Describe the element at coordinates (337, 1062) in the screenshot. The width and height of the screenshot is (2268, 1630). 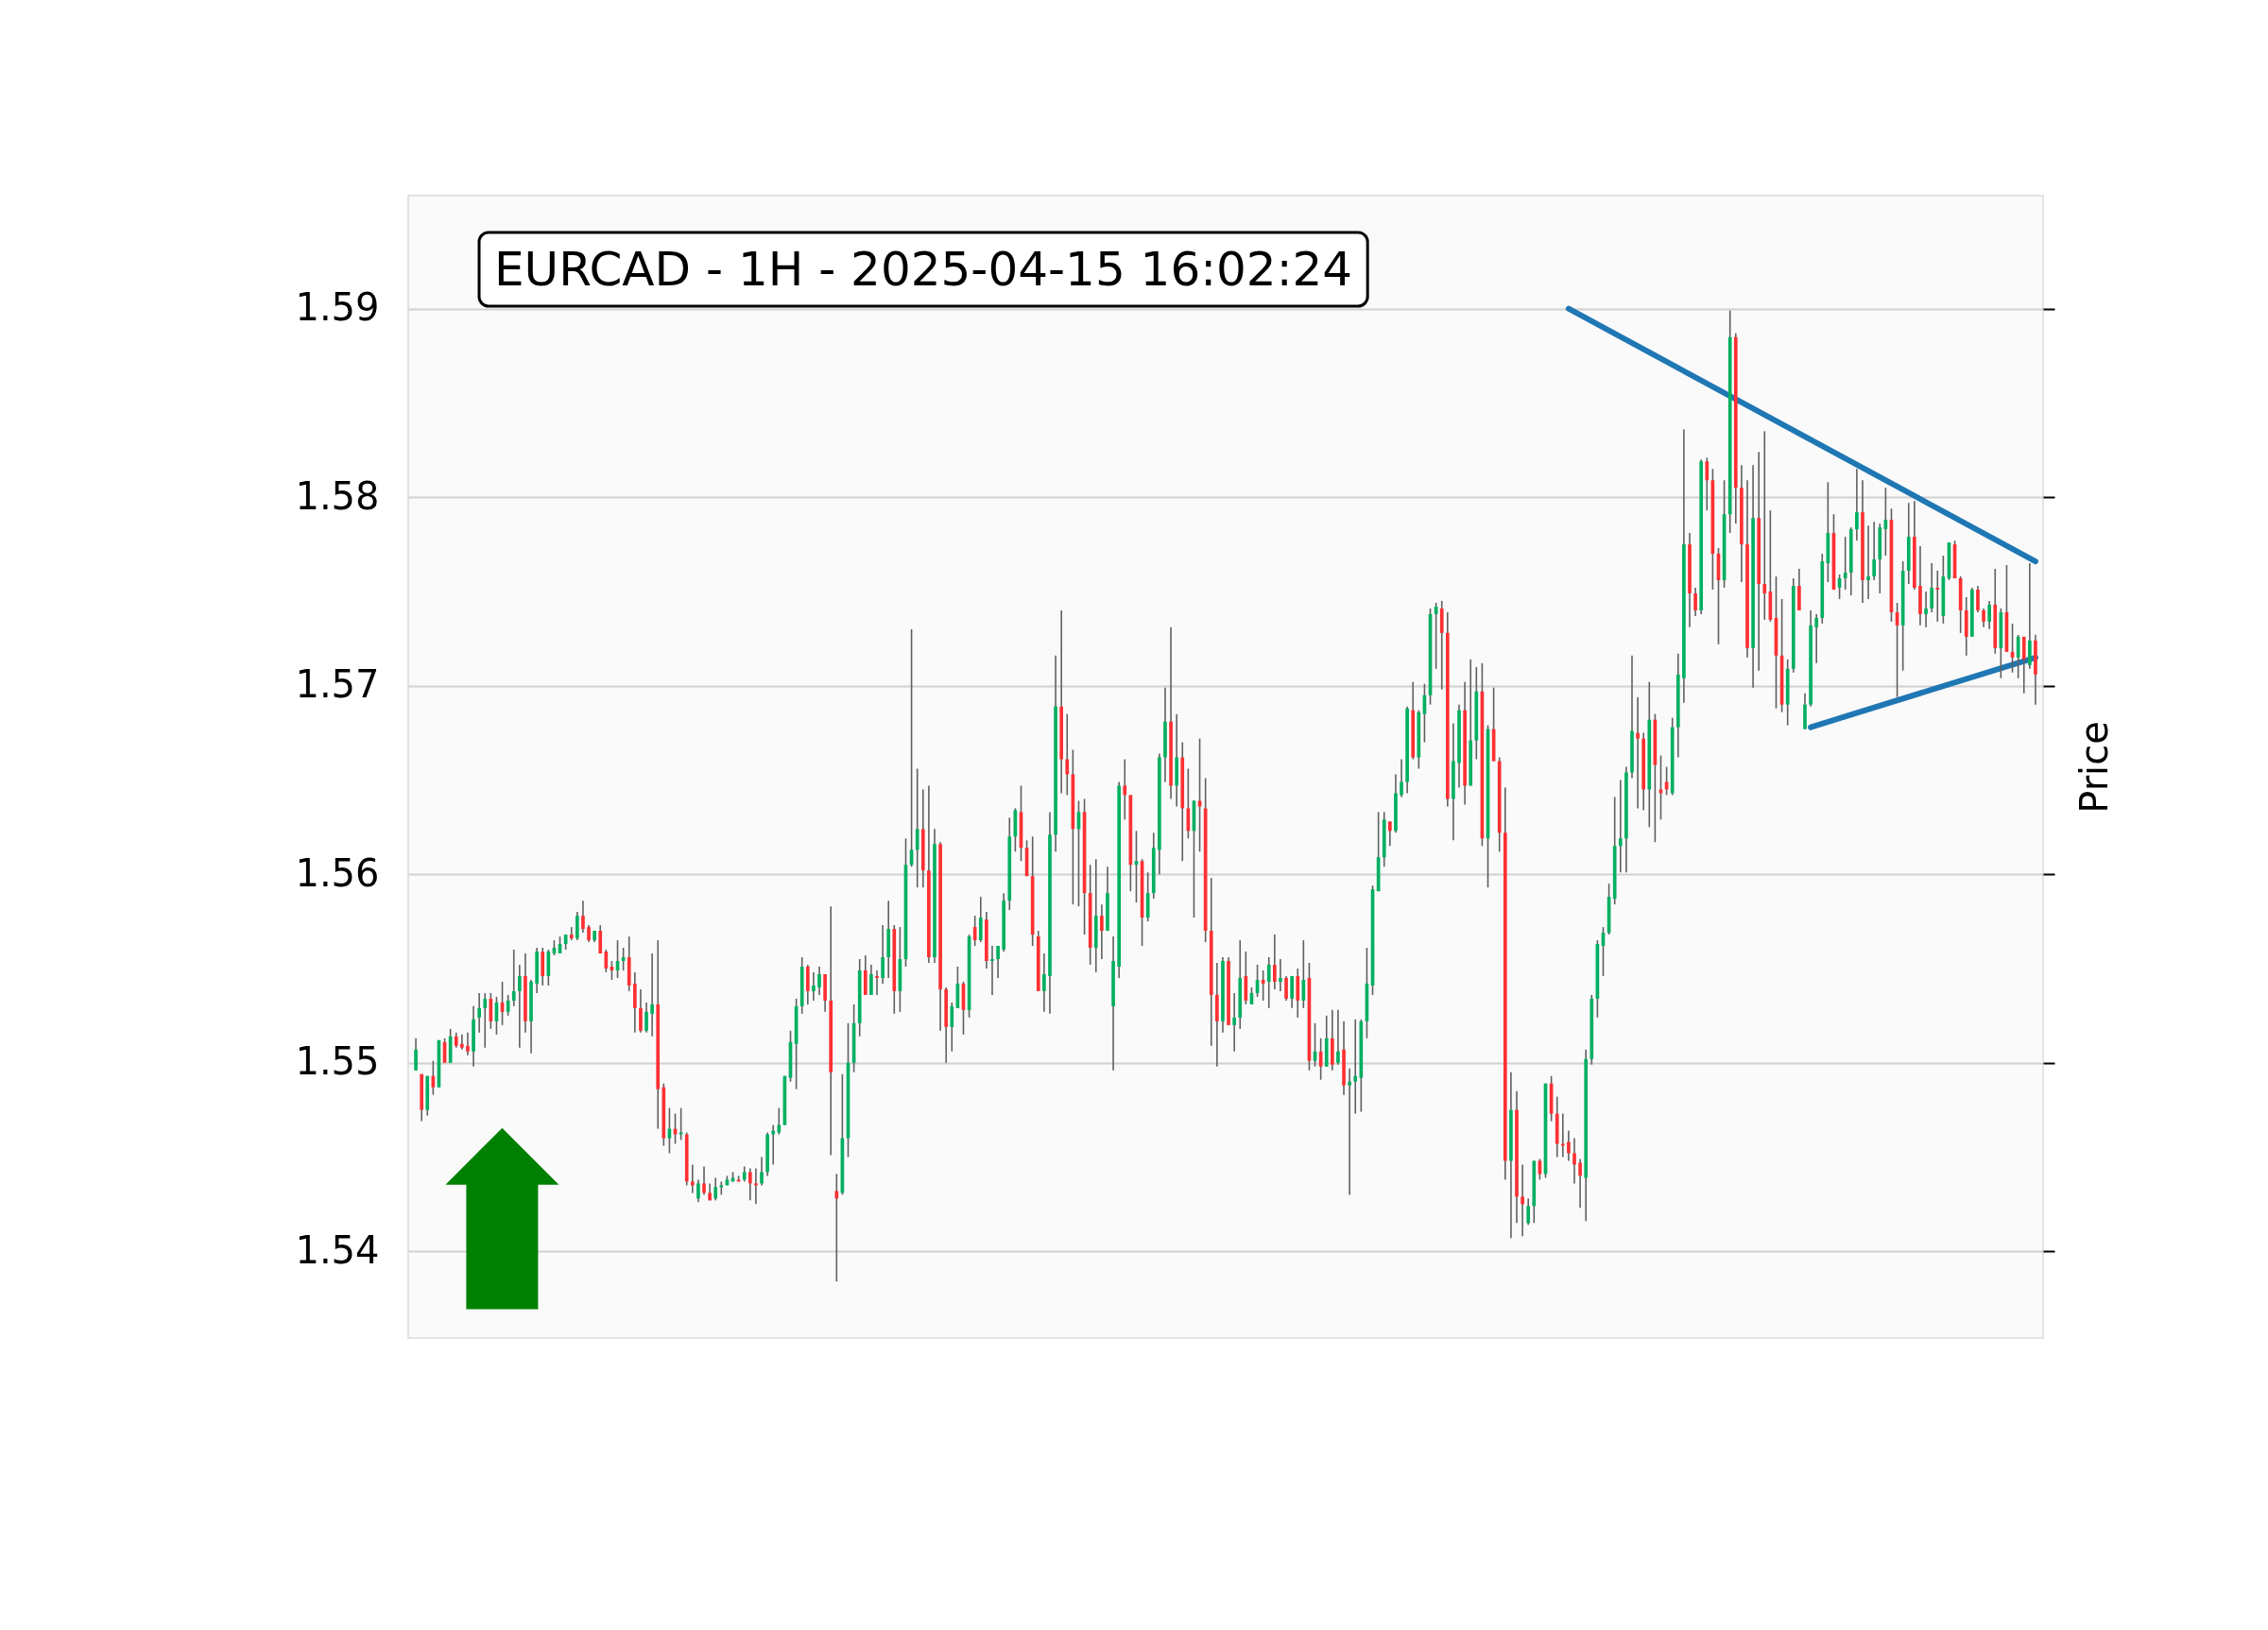
I see `y-tick-label: 1.55` at that location.